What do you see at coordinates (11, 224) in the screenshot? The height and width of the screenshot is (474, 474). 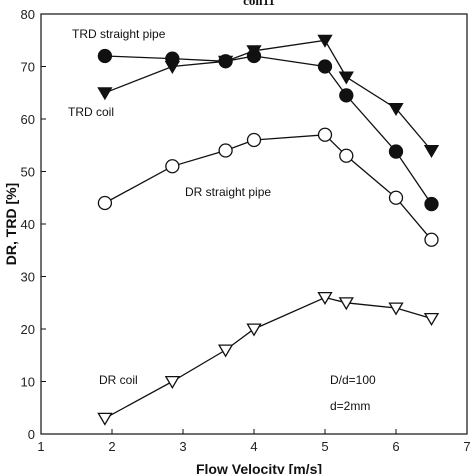 I see `y-axis-label: DR, TRD [%]` at bounding box center [11, 224].